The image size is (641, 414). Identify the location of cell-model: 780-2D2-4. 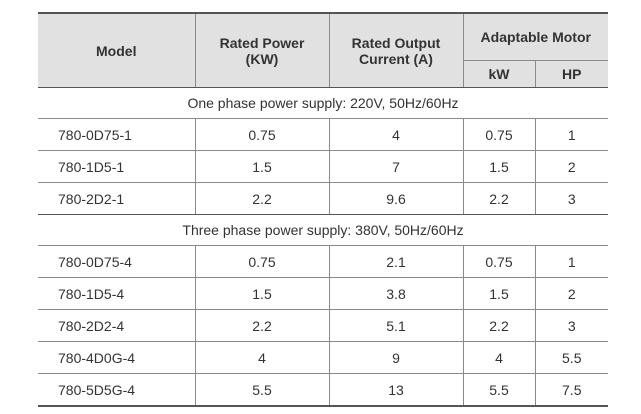
(116, 325).